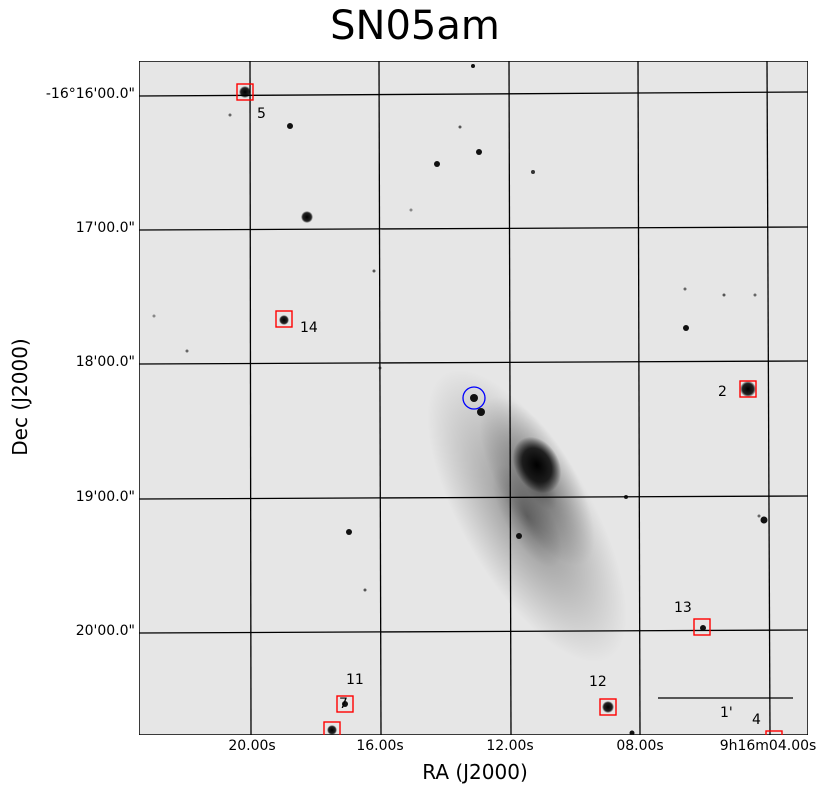  What do you see at coordinates (598, 682) in the screenshot?
I see `marker-label-12: 12` at bounding box center [598, 682].